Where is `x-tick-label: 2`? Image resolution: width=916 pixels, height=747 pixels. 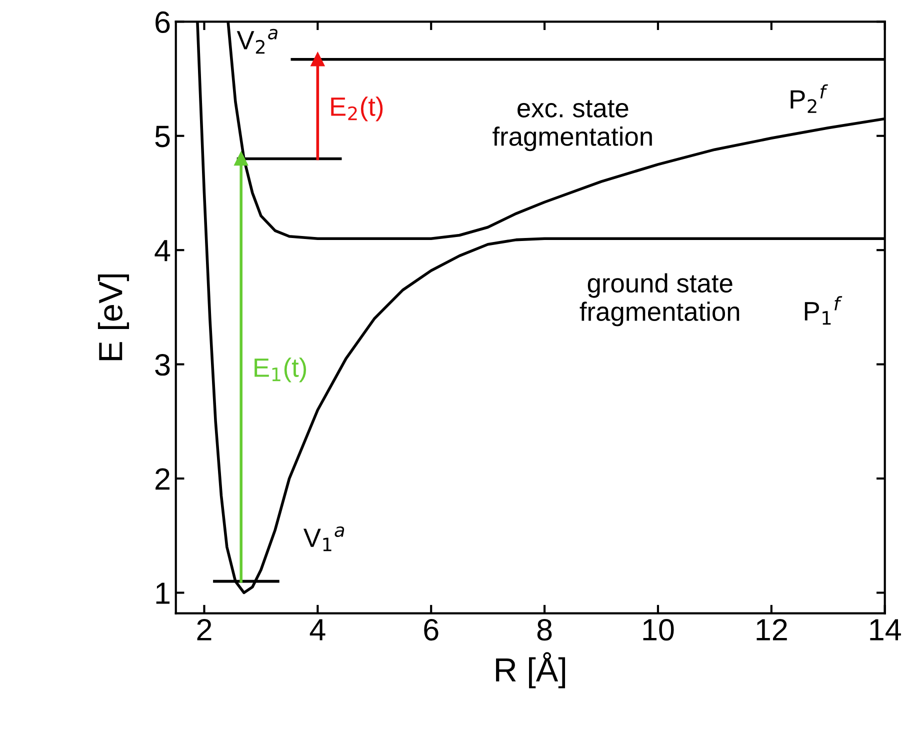 x-tick-label: 2 is located at coordinates (204, 629).